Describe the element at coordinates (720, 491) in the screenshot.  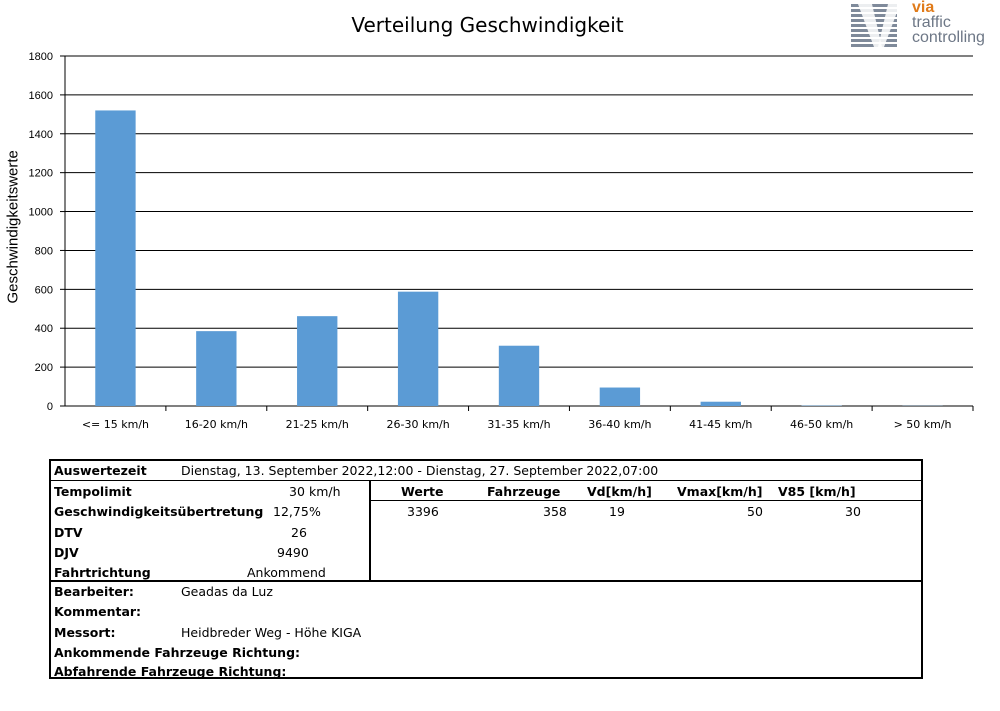
I see `stats-header-vmax: Vmax[km/h]` at that location.